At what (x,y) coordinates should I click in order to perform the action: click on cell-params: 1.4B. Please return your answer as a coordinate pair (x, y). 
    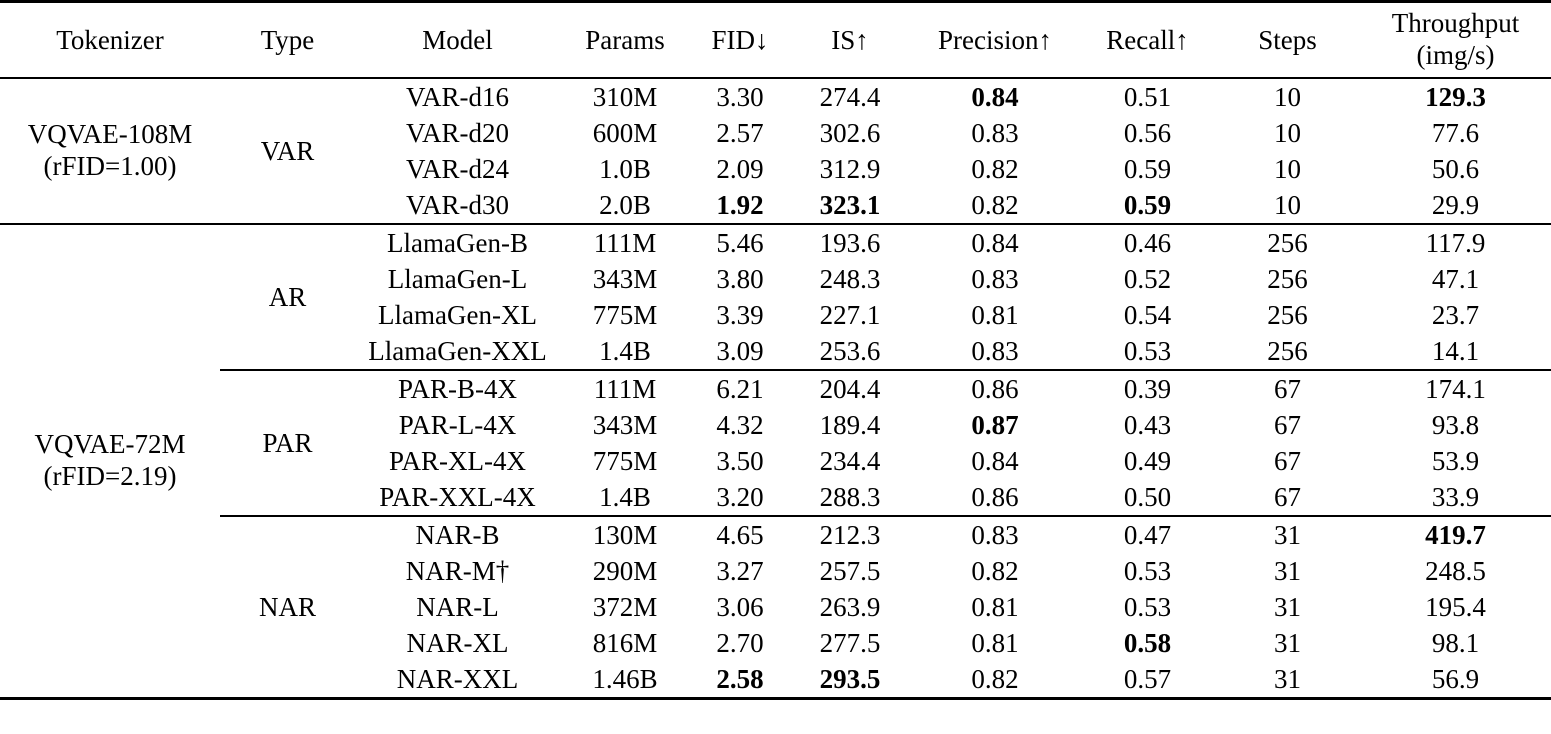
    Looking at the image, I should click on (625, 498).